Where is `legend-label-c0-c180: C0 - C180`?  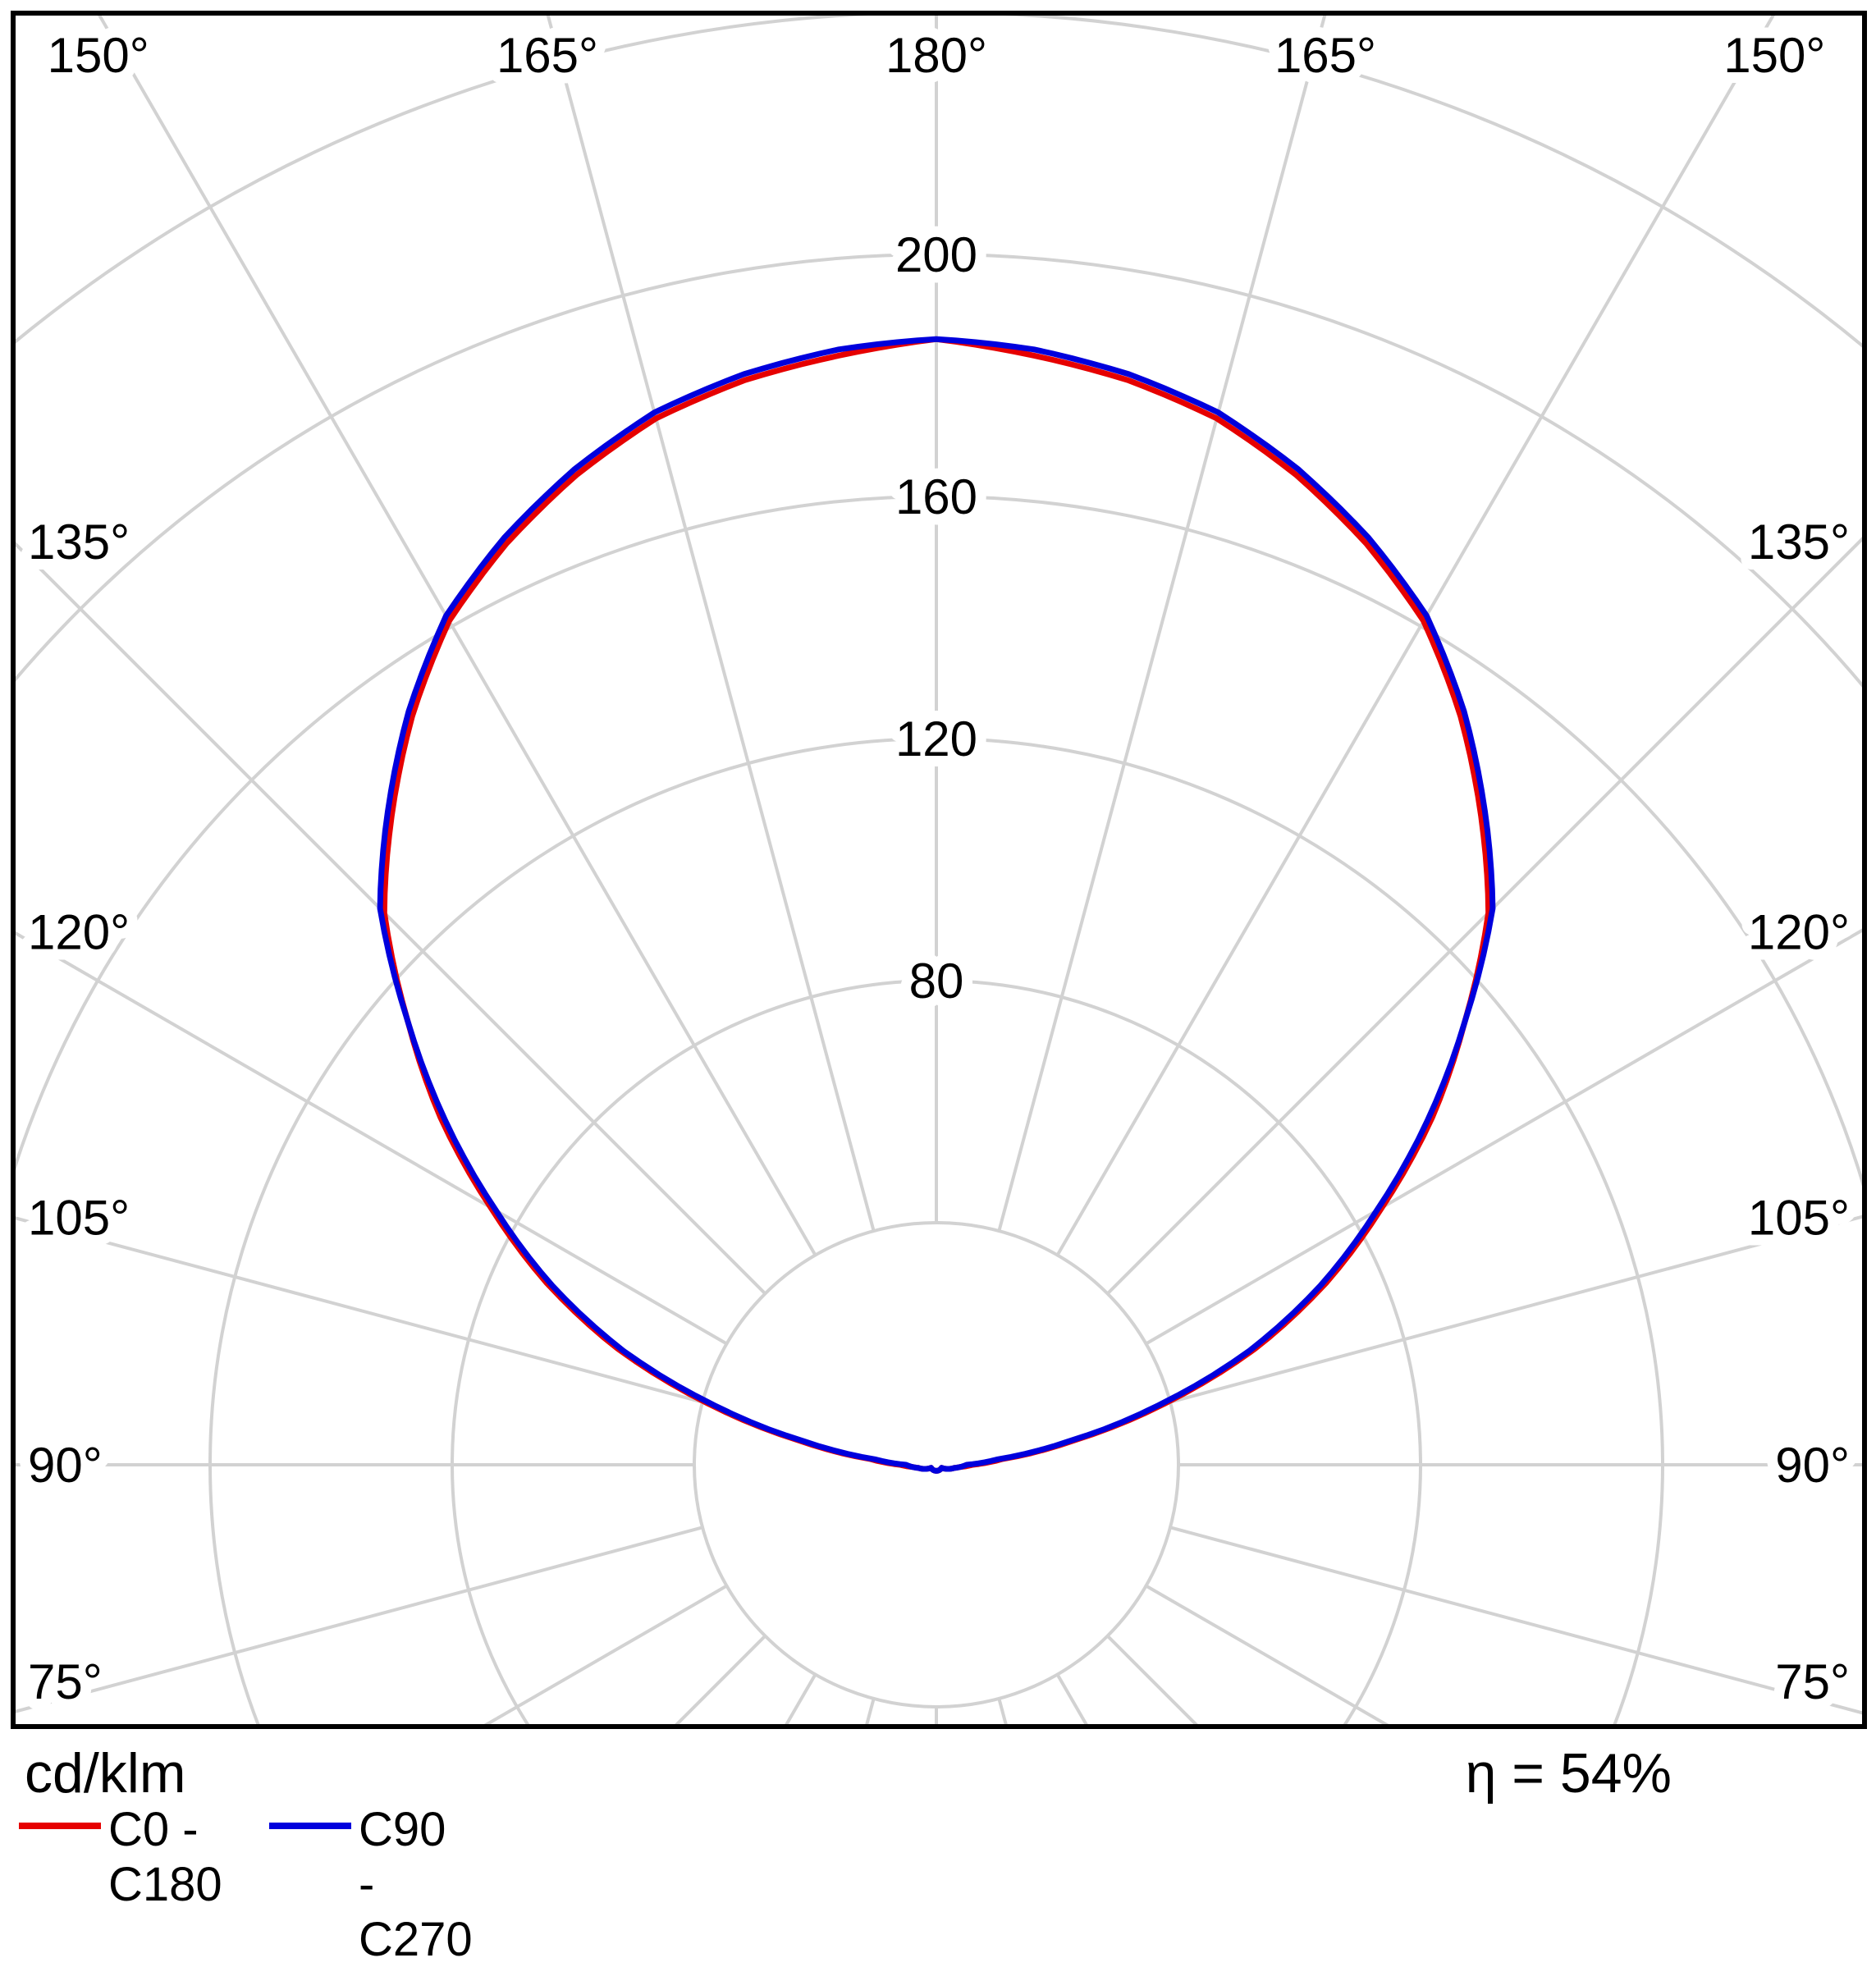
legend-label-c0-c180: C0 - C180 is located at coordinates (165, 1857).